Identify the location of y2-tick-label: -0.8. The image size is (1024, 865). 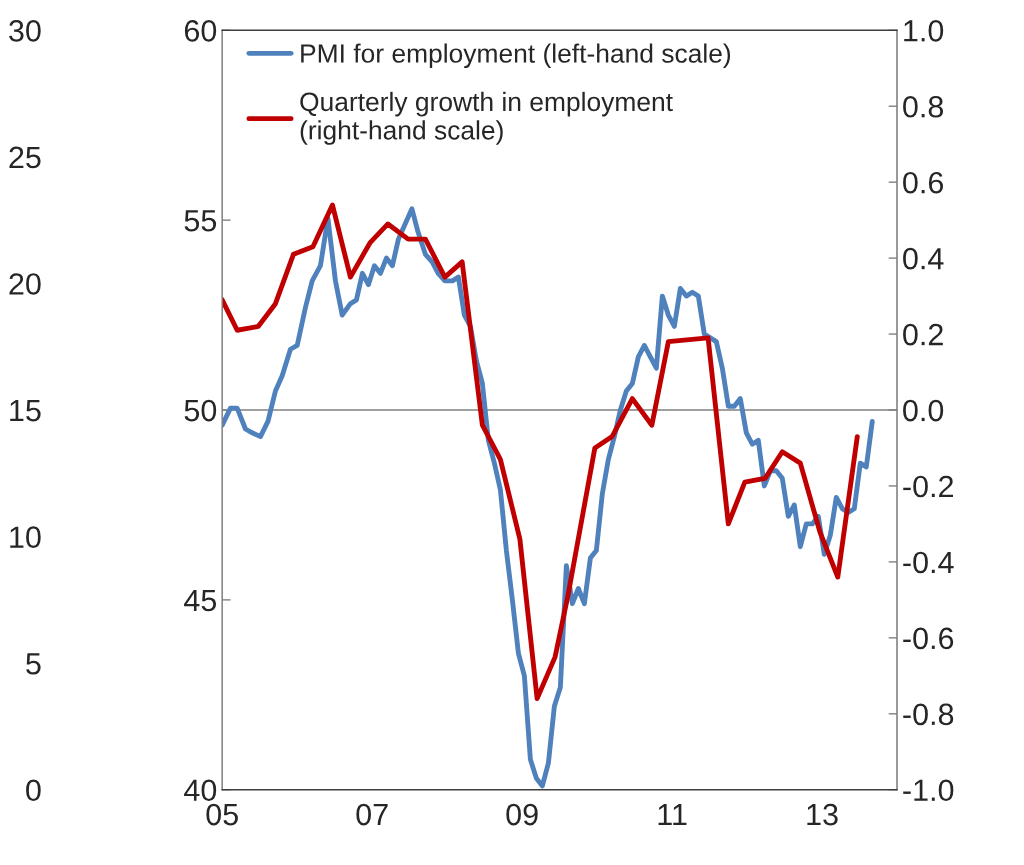
(928, 714).